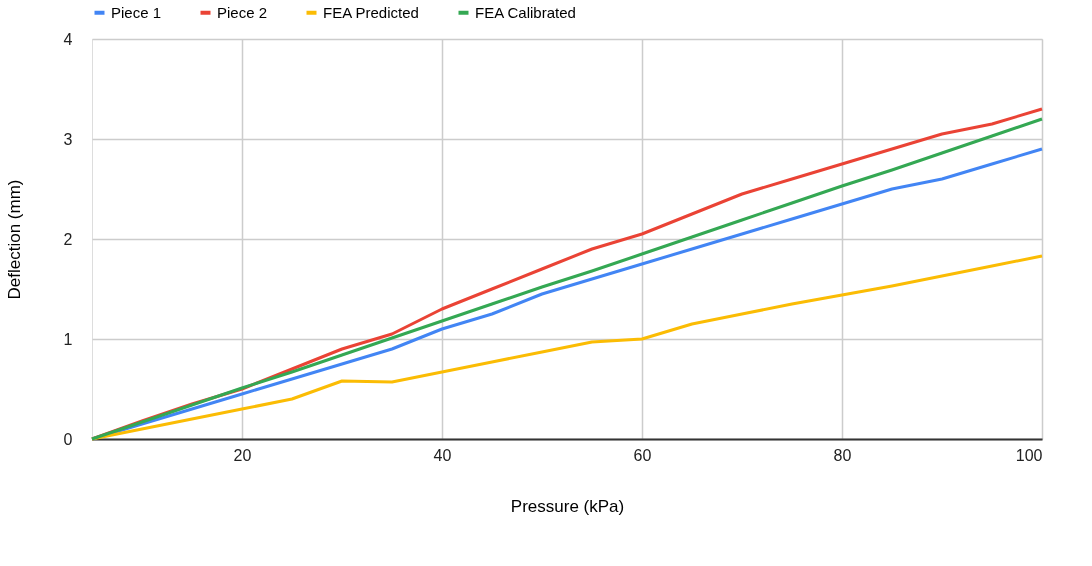 The image size is (1092, 566). What do you see at coordinates (68, 39) in the screenshot?
I see `y-tick-label: 4` at bounding box center [68, 39].